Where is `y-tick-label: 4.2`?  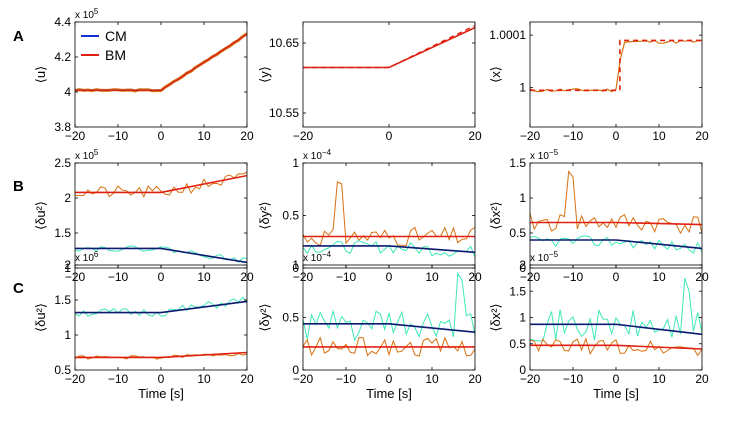
y-tick-label: 4.2 is located at coordinates (62, 57).